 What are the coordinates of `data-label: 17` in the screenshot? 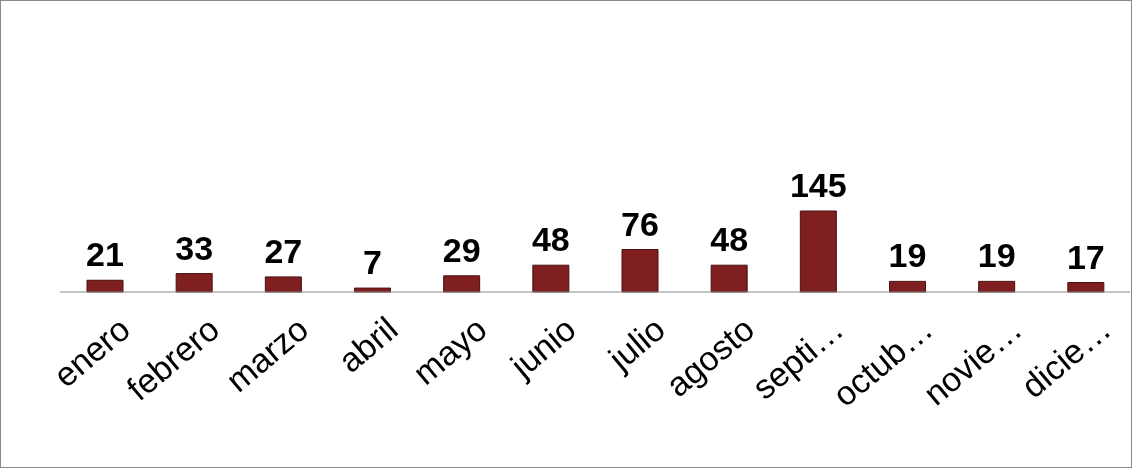 It's located at (1085, 256).